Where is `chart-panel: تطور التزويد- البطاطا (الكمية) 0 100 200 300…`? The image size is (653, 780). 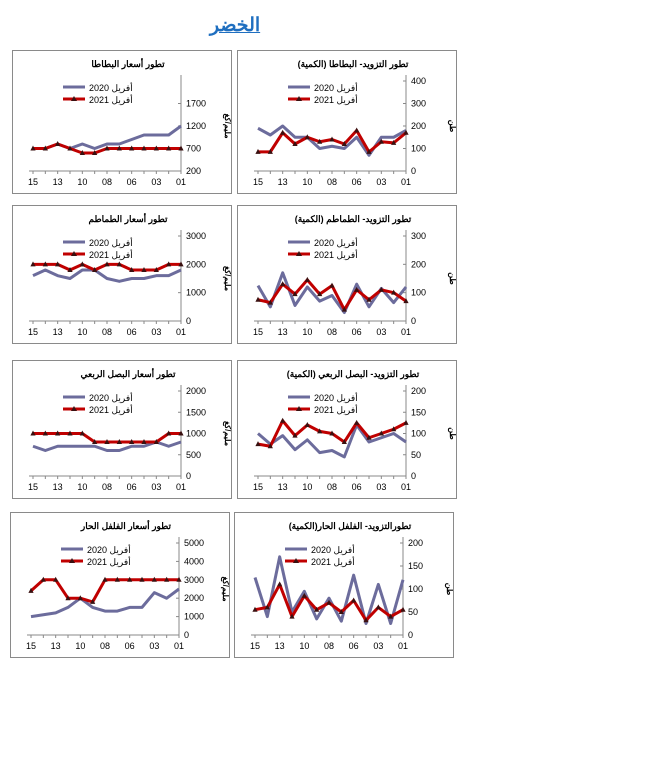 chart-panel: تطور التزويد- البطاطا (الكمية) 0 100 200 300… is located at coordinates (347, 122).